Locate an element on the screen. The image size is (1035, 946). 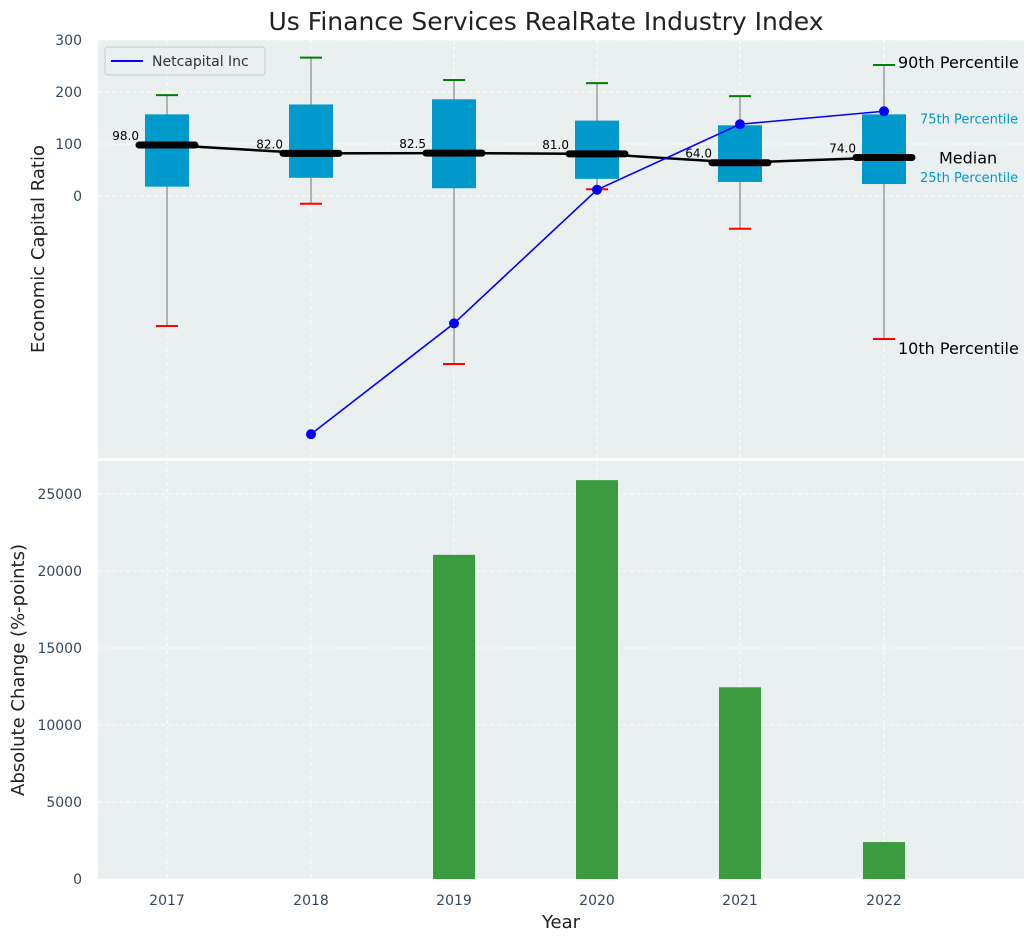
bottom-y-axis-ticks: 0 5000 10000 15000 20000 25000 is located at coordinates (59, 687).